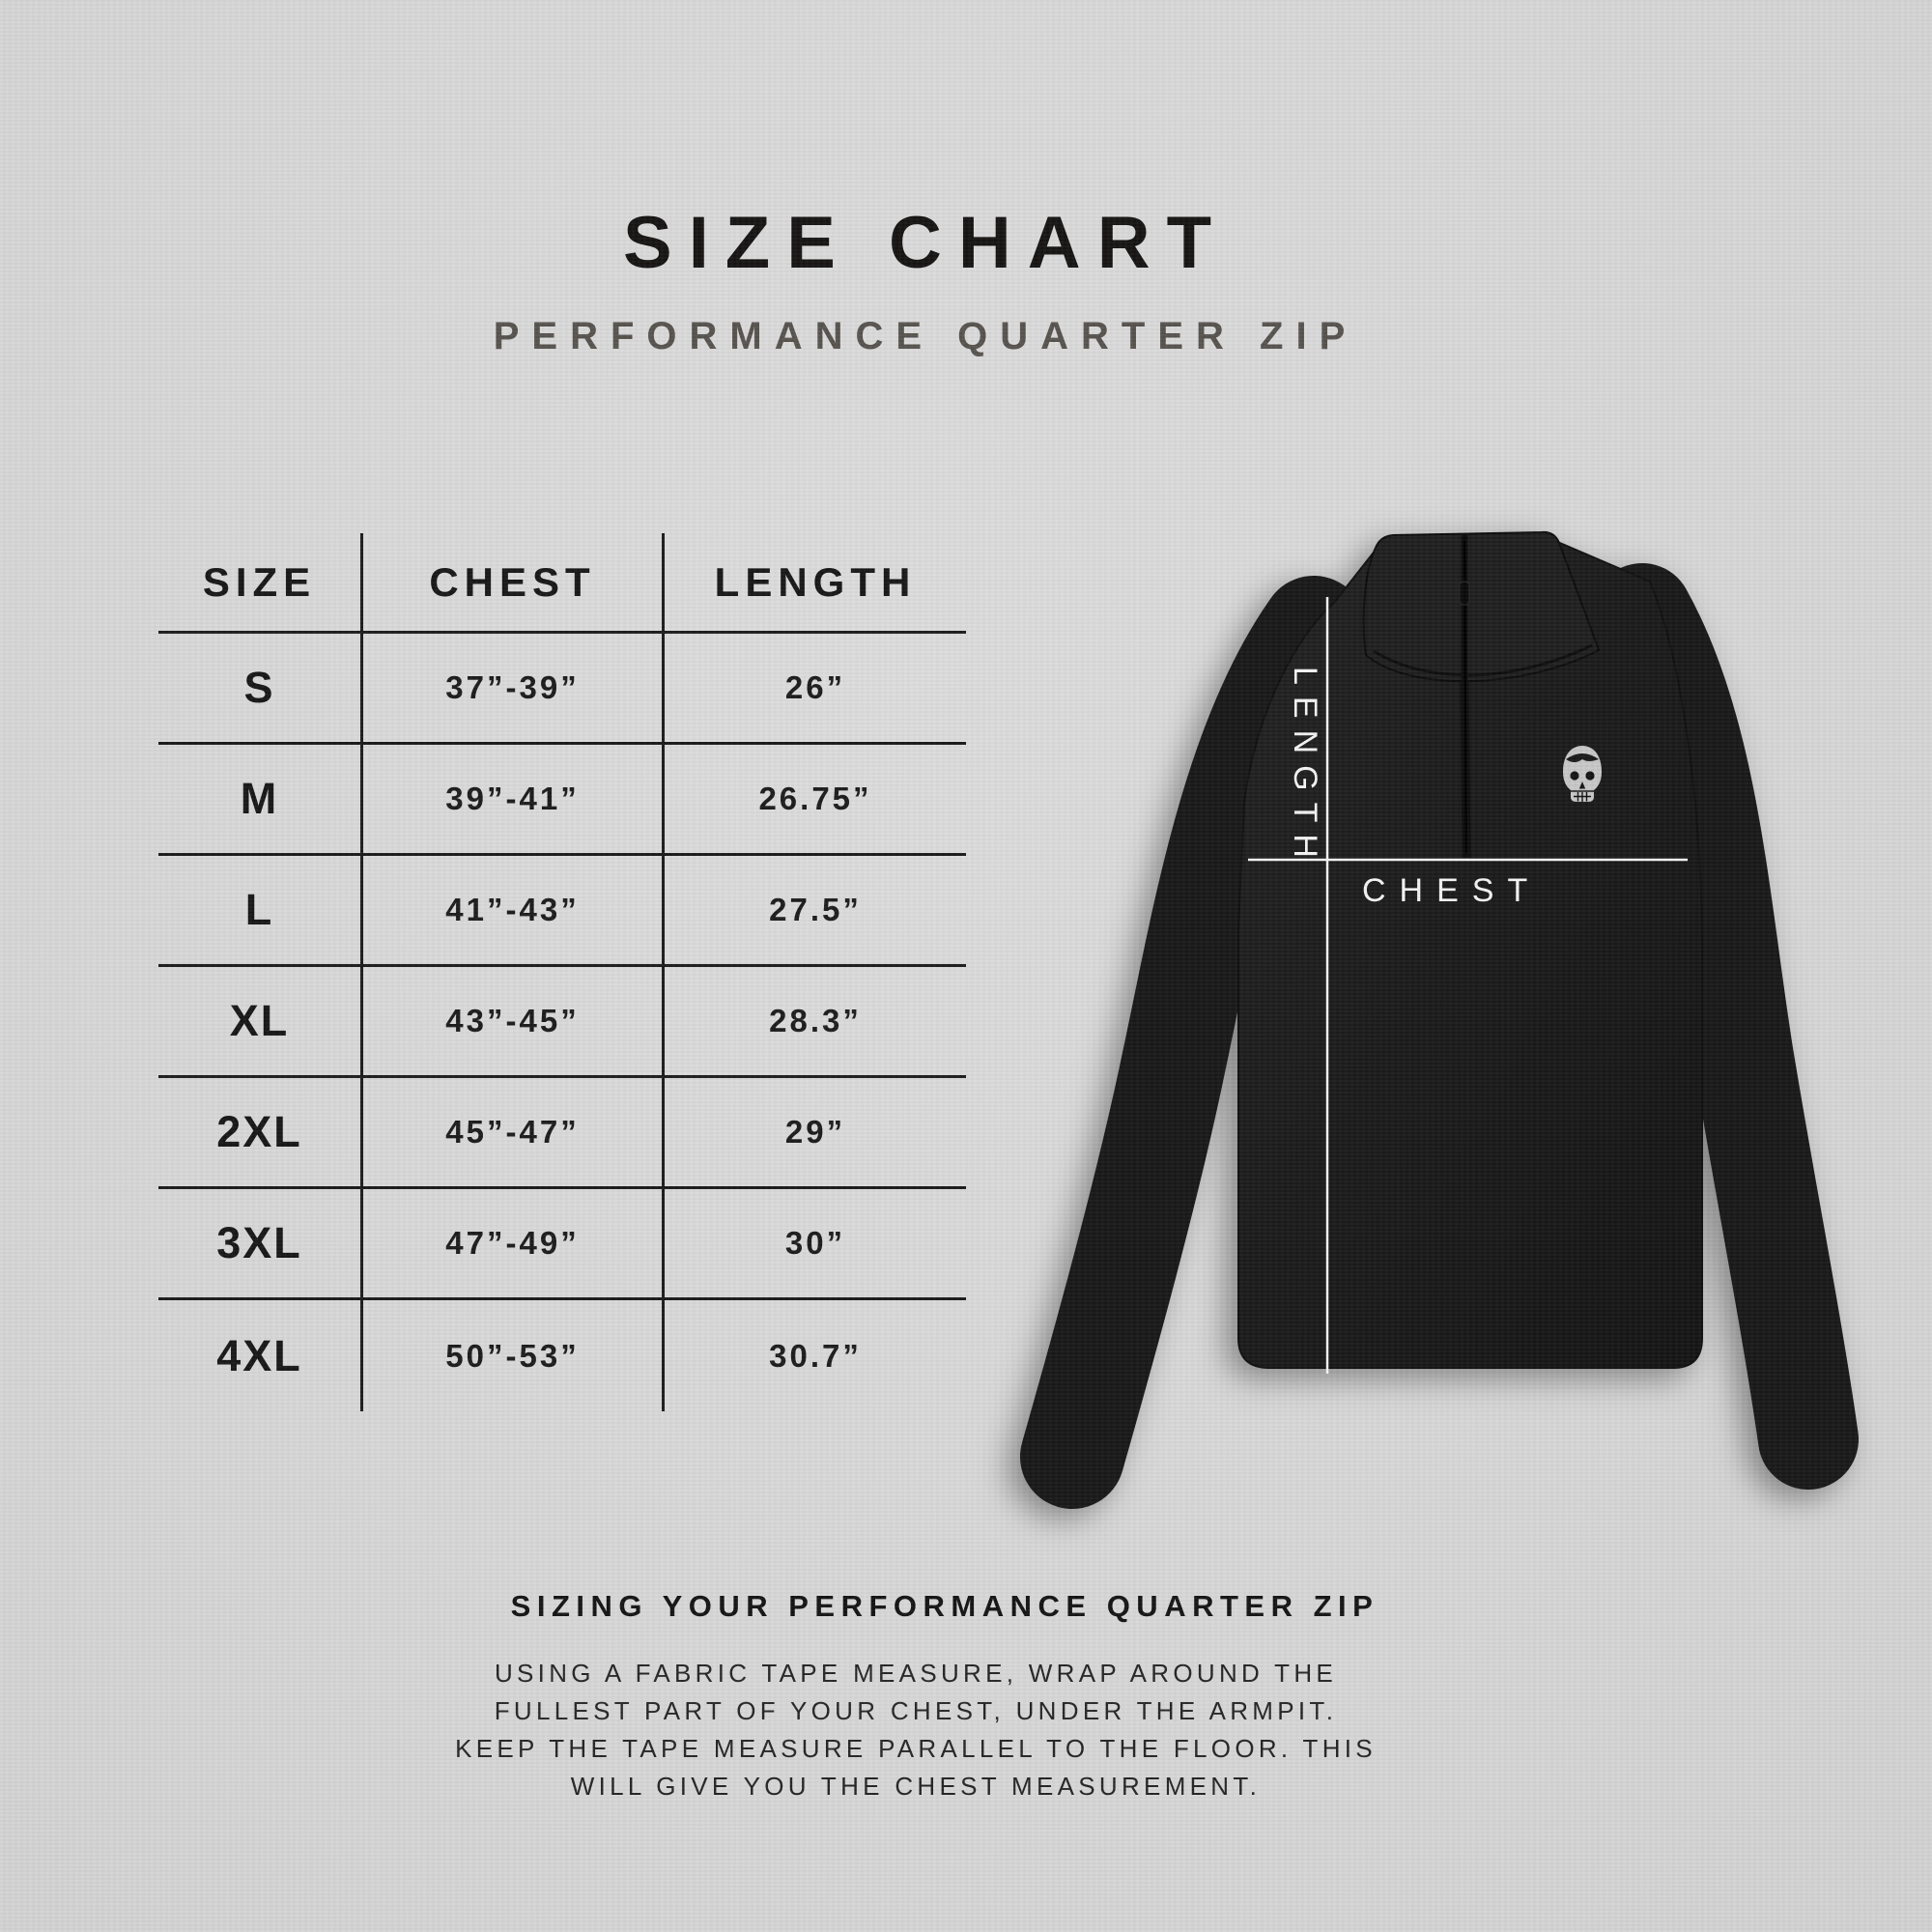  What do you see at coordinates (260, 1355) in the screenshot?
I see `size-cell: 4XL` at bounding box center [260, 1355].